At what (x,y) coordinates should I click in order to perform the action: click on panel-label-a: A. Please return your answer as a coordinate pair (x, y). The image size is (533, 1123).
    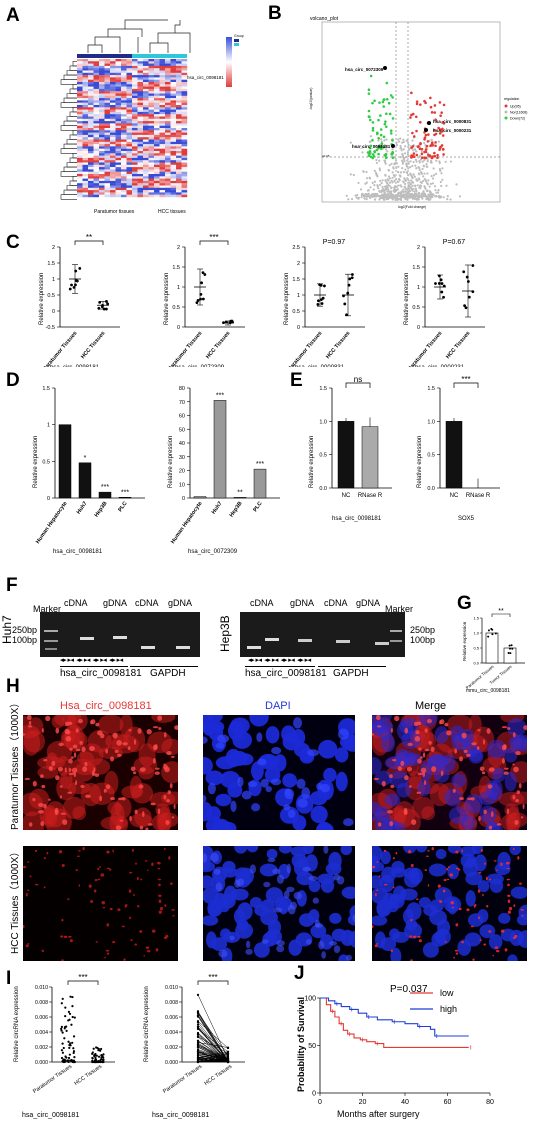
    Looking at the image, I should click on (13, 15).